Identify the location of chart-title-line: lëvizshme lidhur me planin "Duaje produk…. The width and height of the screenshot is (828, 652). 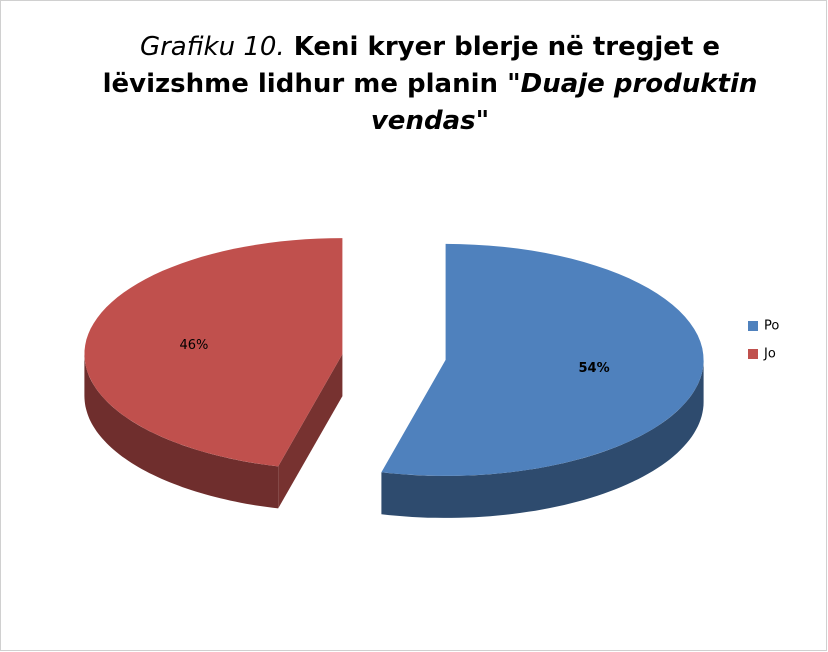
(430, 84).